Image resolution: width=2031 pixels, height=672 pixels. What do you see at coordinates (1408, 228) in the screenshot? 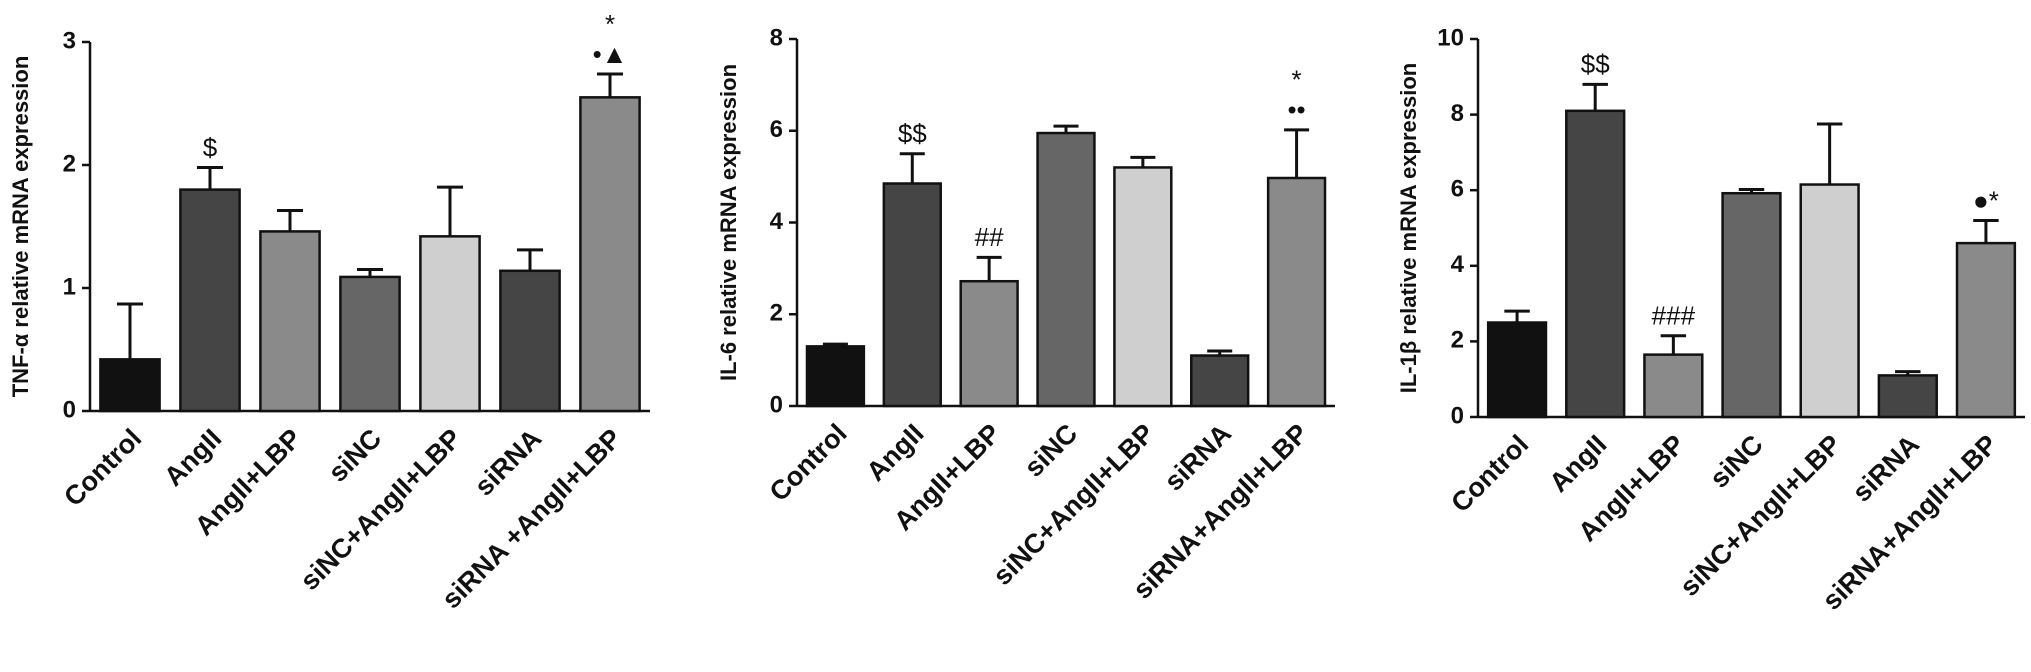
I see `y-axis-label: IL-1β relative mRNA expression` at bounding box center [1408, 228].